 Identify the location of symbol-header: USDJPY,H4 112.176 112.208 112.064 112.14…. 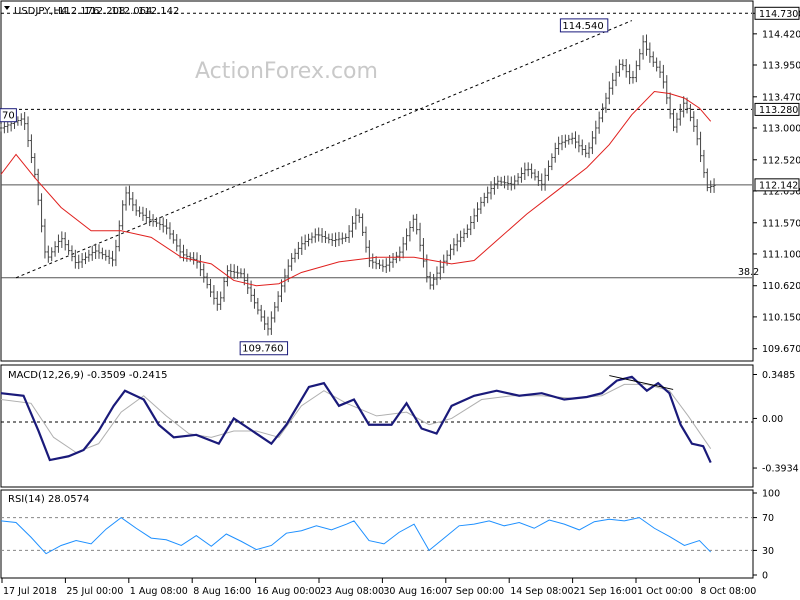
(96, 11).